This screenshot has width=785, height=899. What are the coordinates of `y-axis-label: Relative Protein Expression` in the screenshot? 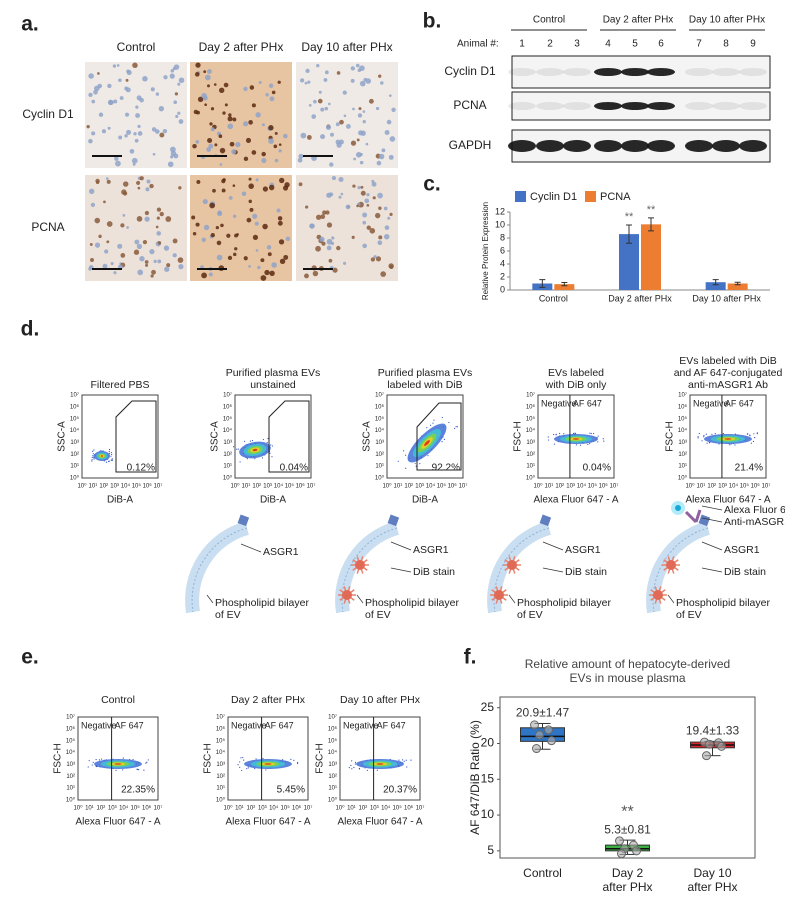 It's located at (485, 251).